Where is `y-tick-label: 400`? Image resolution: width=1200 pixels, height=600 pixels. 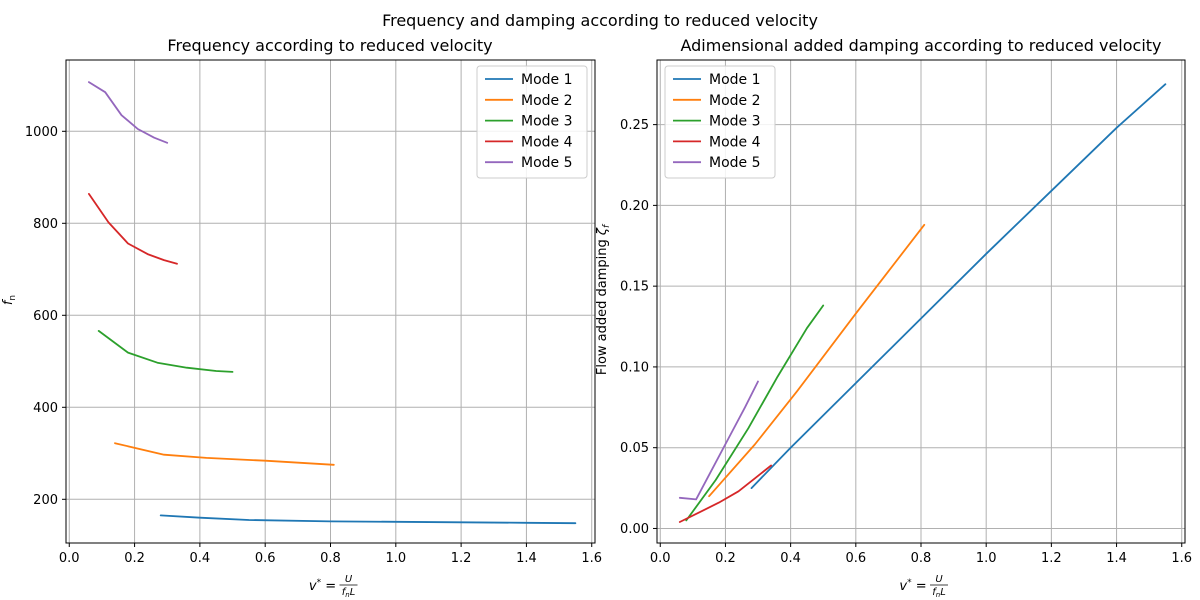
y-tick-label: 400 is located at coordinates (45, 408).